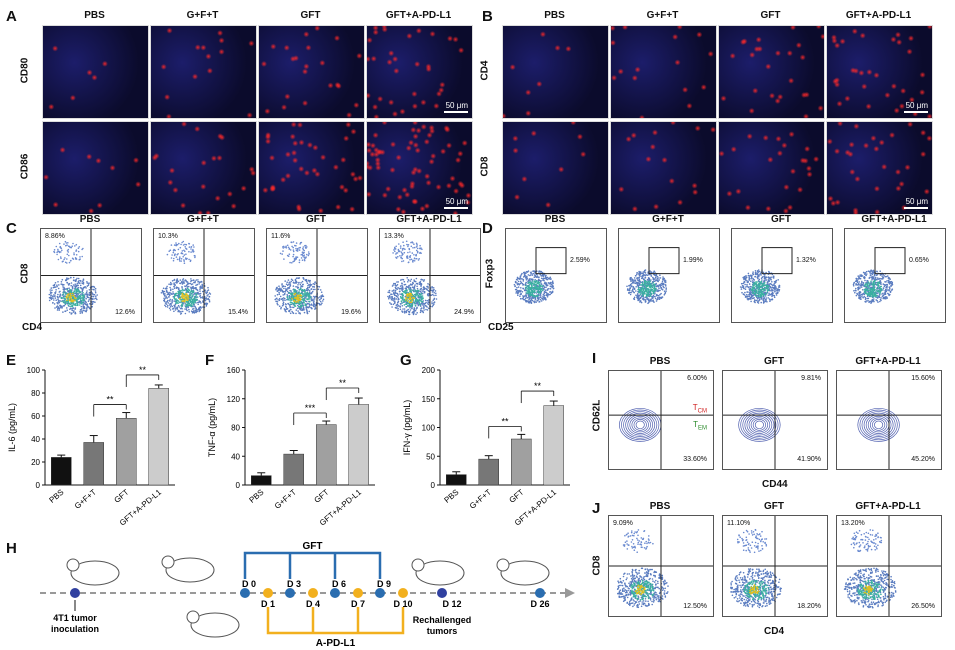 This screenshot has height=650, width=955. What do you see at coordinates (125, 312) in the screenshot?
I see `quadrant-value: 12.6%` at bounding box center [125, 312].